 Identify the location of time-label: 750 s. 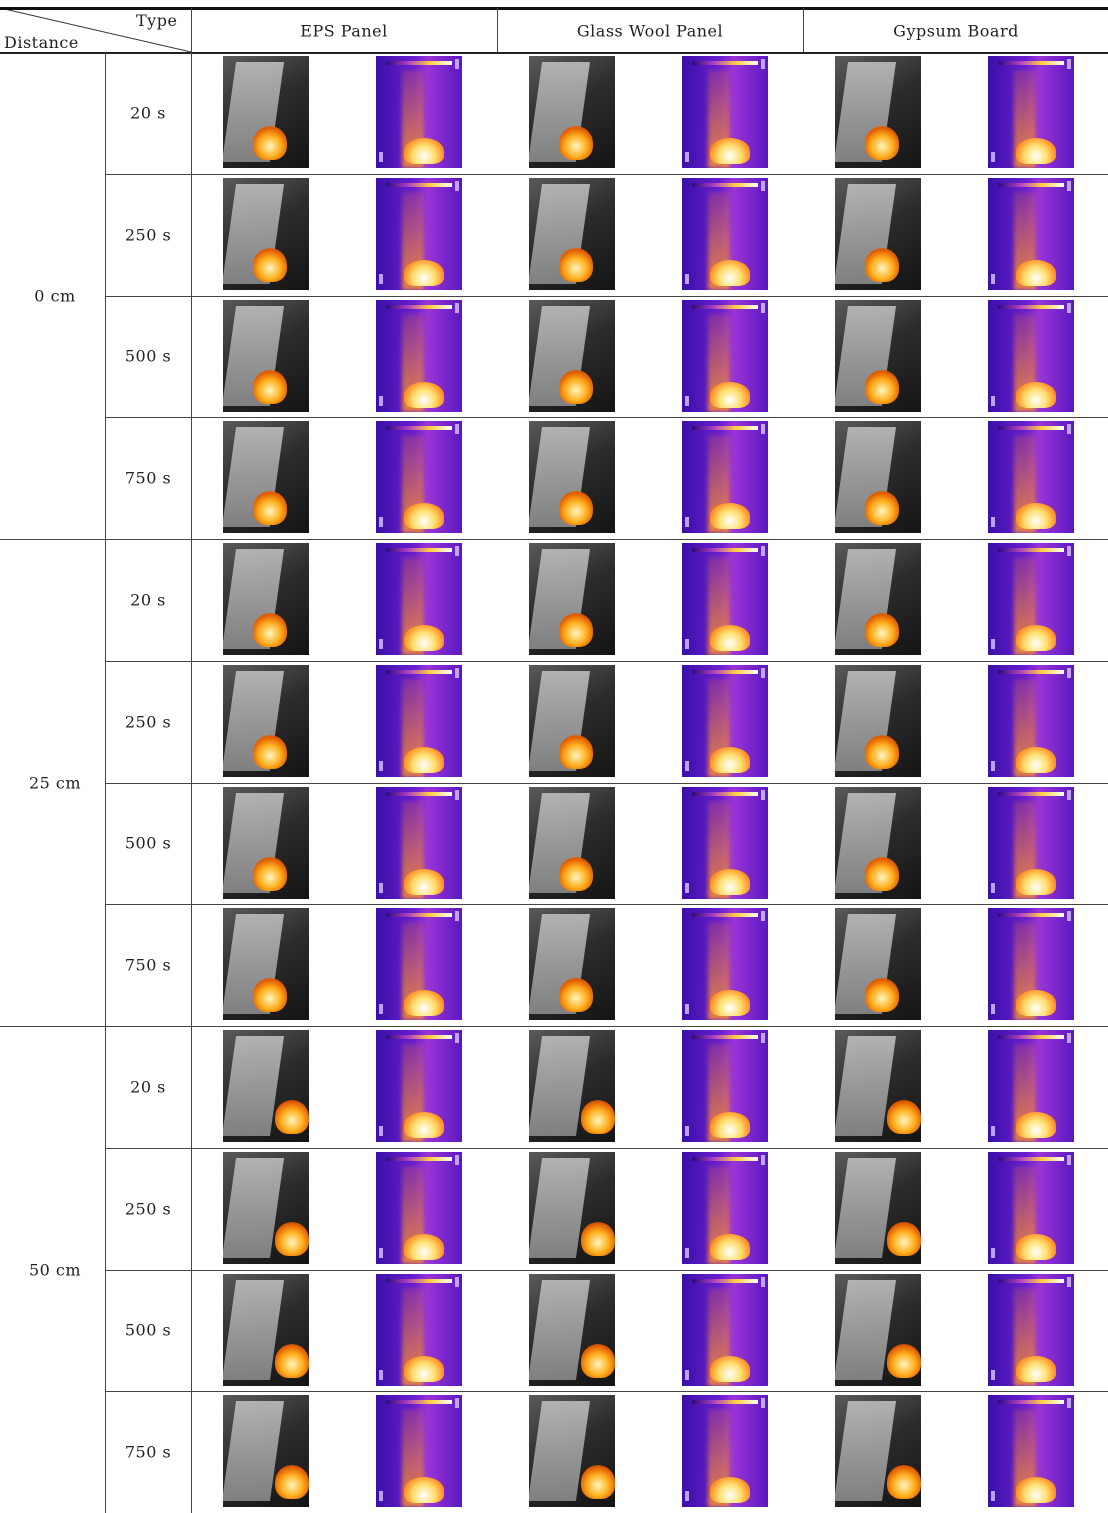
(148, 478).